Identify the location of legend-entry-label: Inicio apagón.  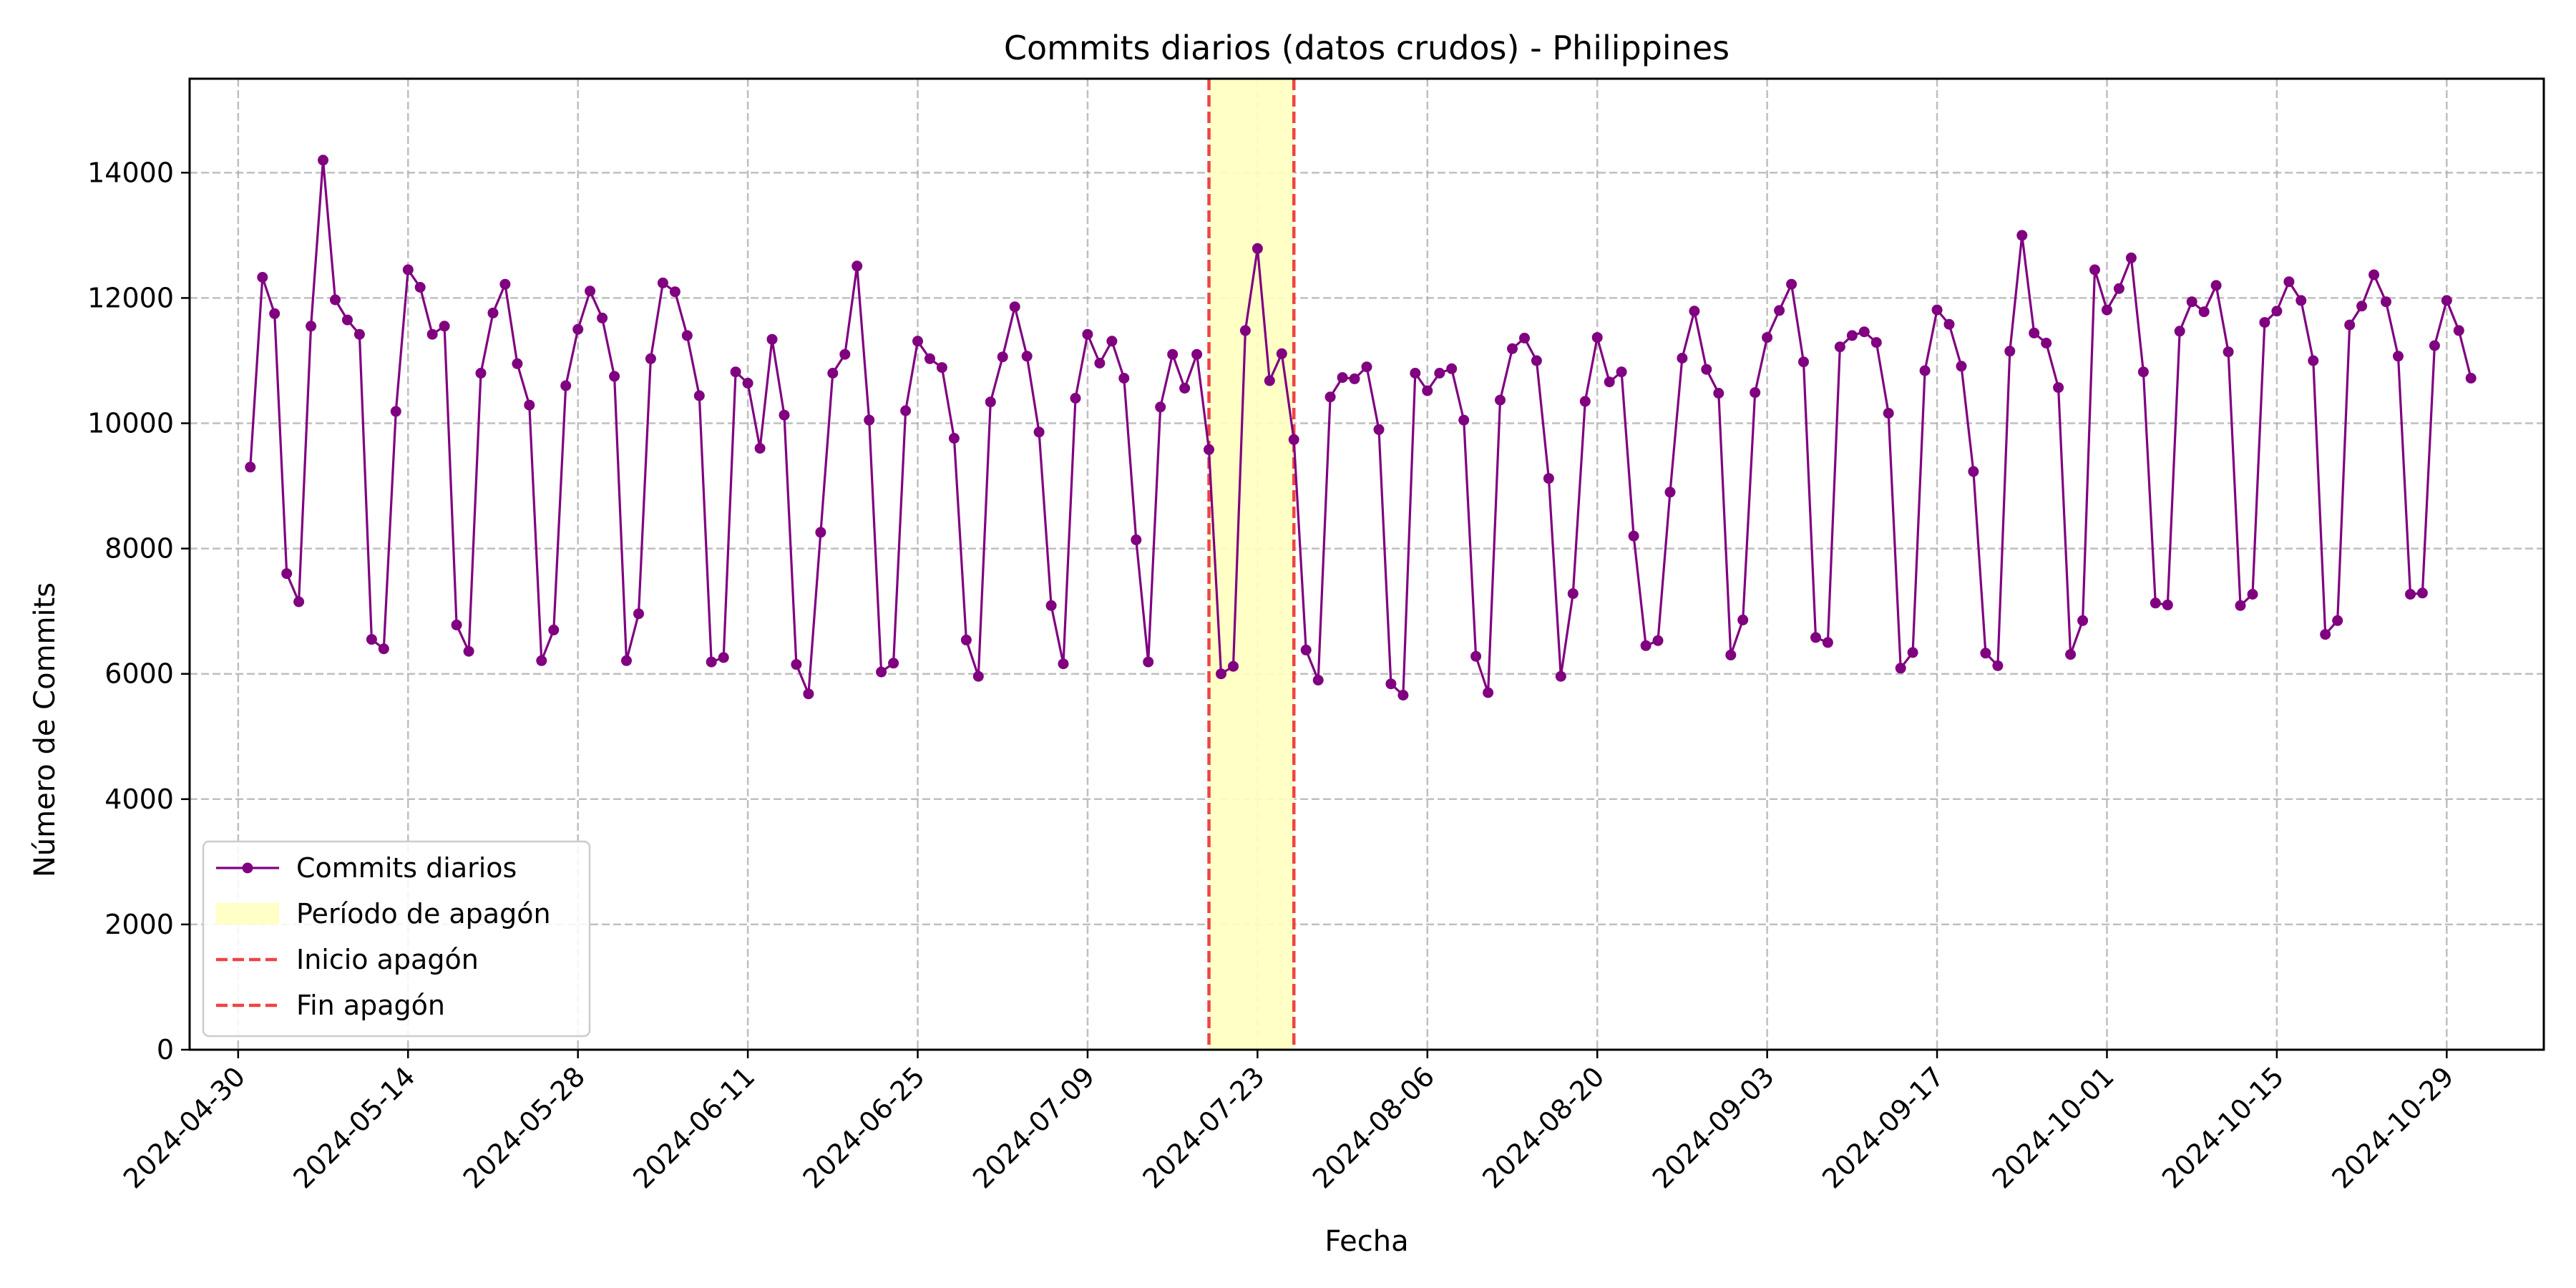
(387, 959).